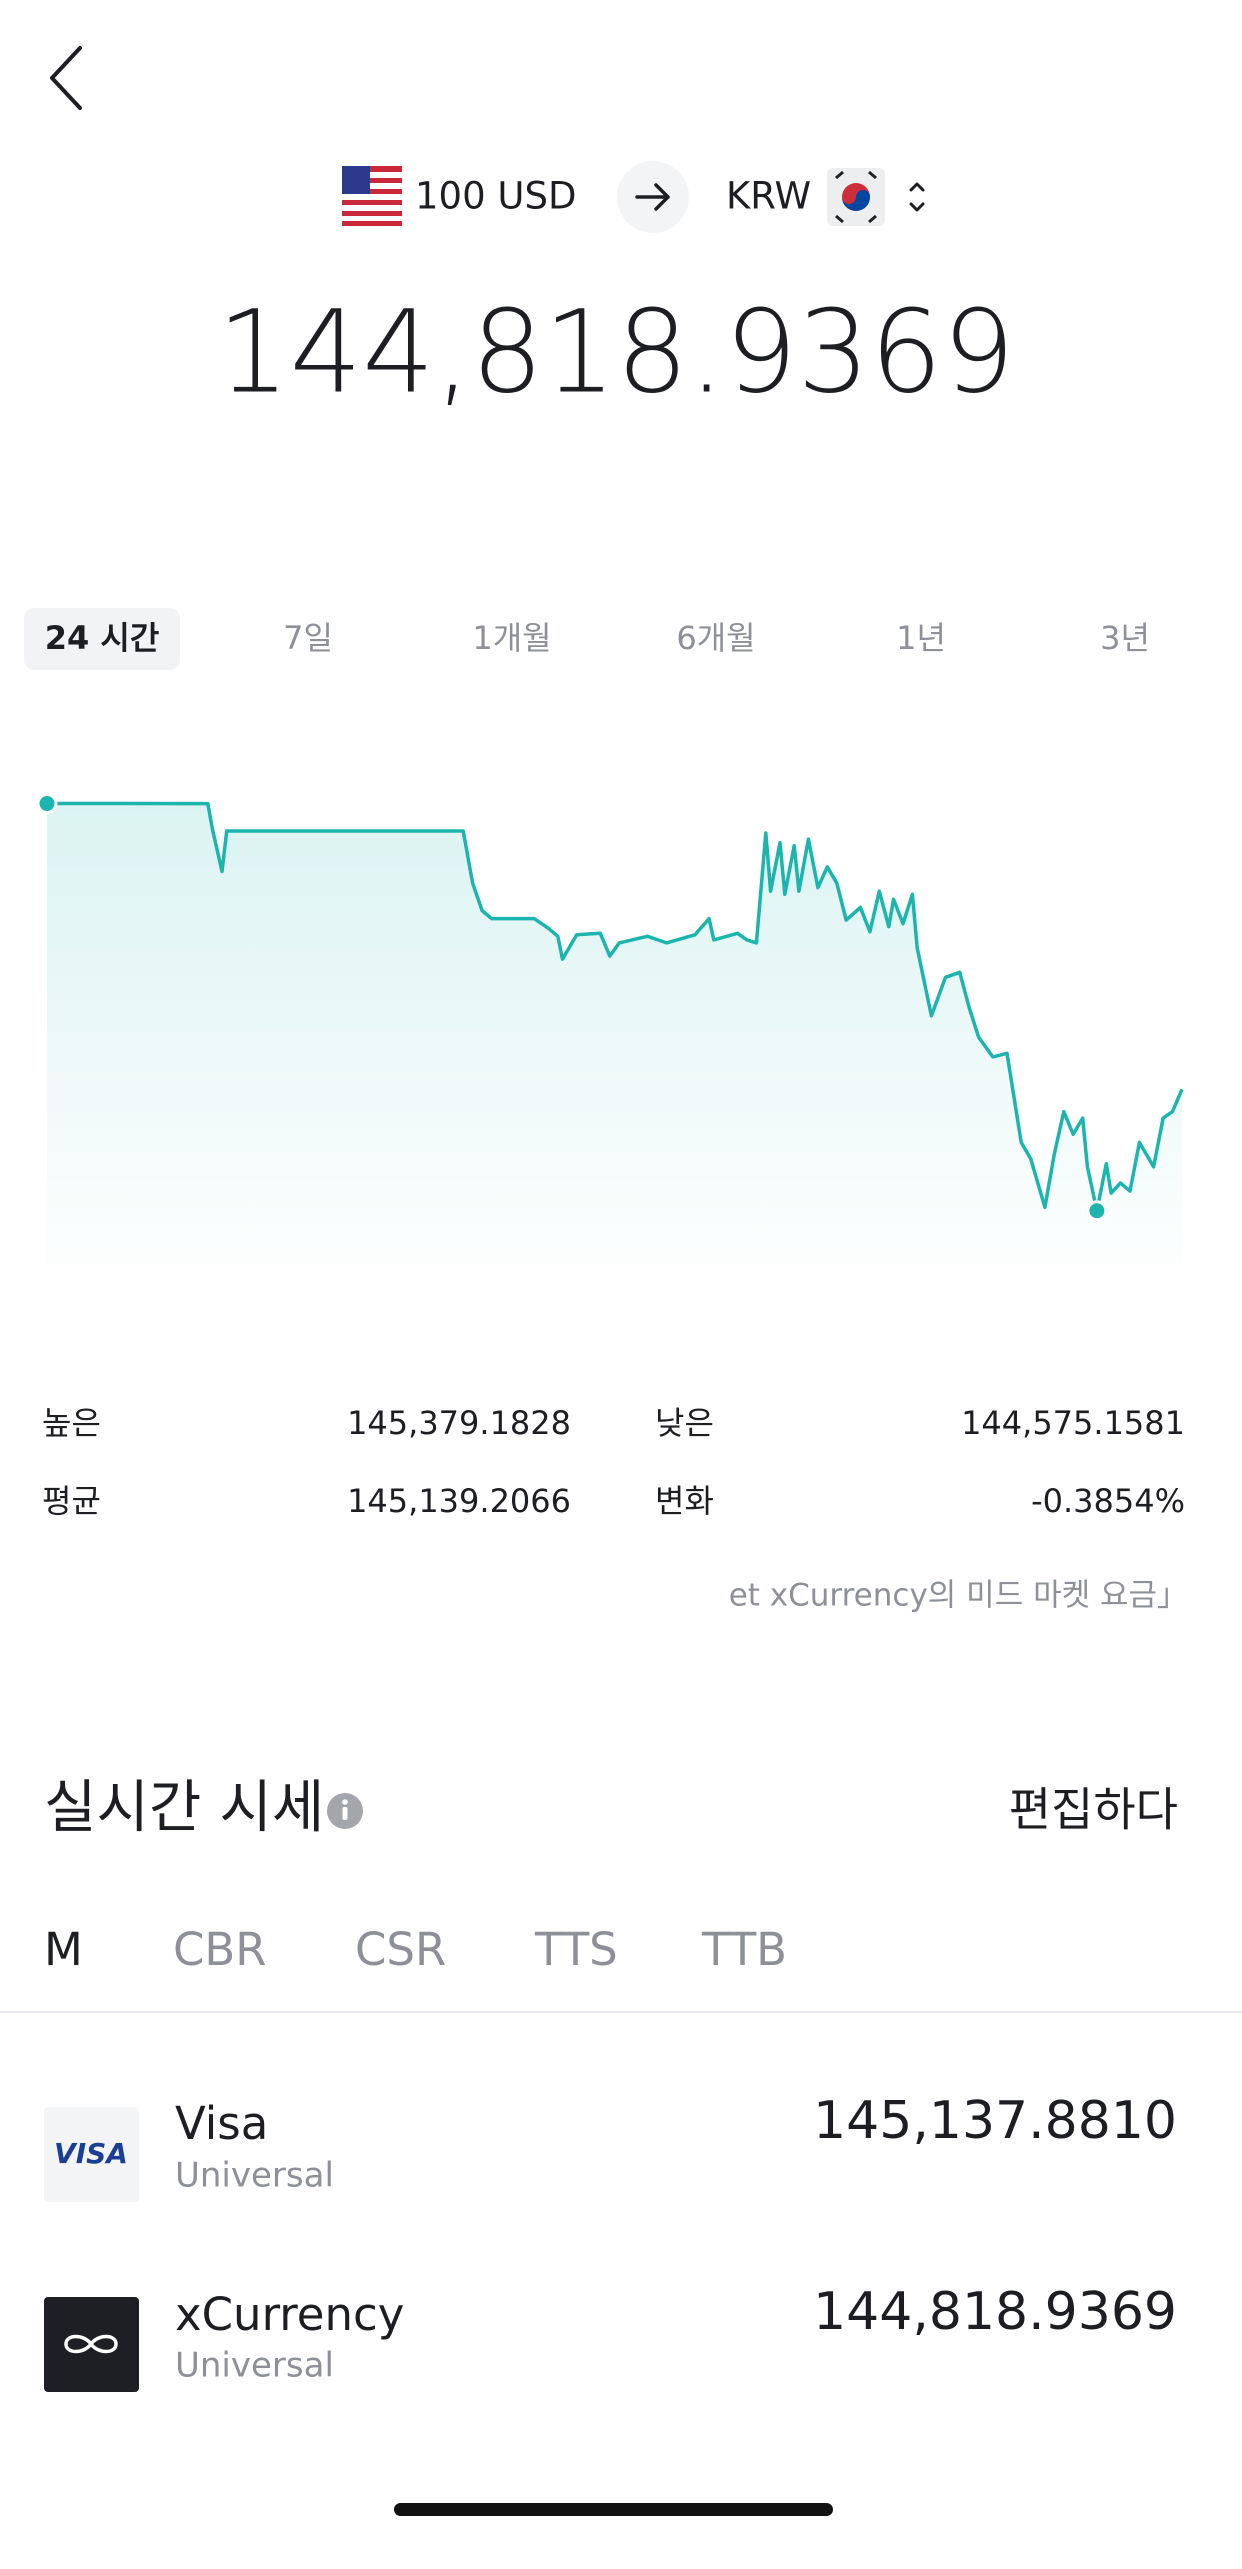  Describe the element at coordinates (684, 1501) in the screenshot. I see `stat-label: 변화` at that location.